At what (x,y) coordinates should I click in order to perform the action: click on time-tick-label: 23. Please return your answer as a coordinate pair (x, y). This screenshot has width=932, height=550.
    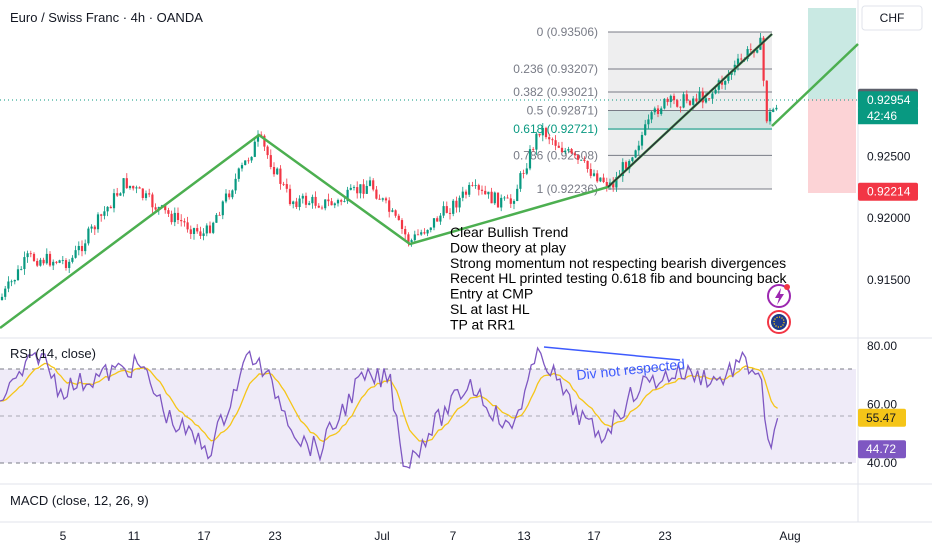
    Looking at the image, I should click on (665, 536).